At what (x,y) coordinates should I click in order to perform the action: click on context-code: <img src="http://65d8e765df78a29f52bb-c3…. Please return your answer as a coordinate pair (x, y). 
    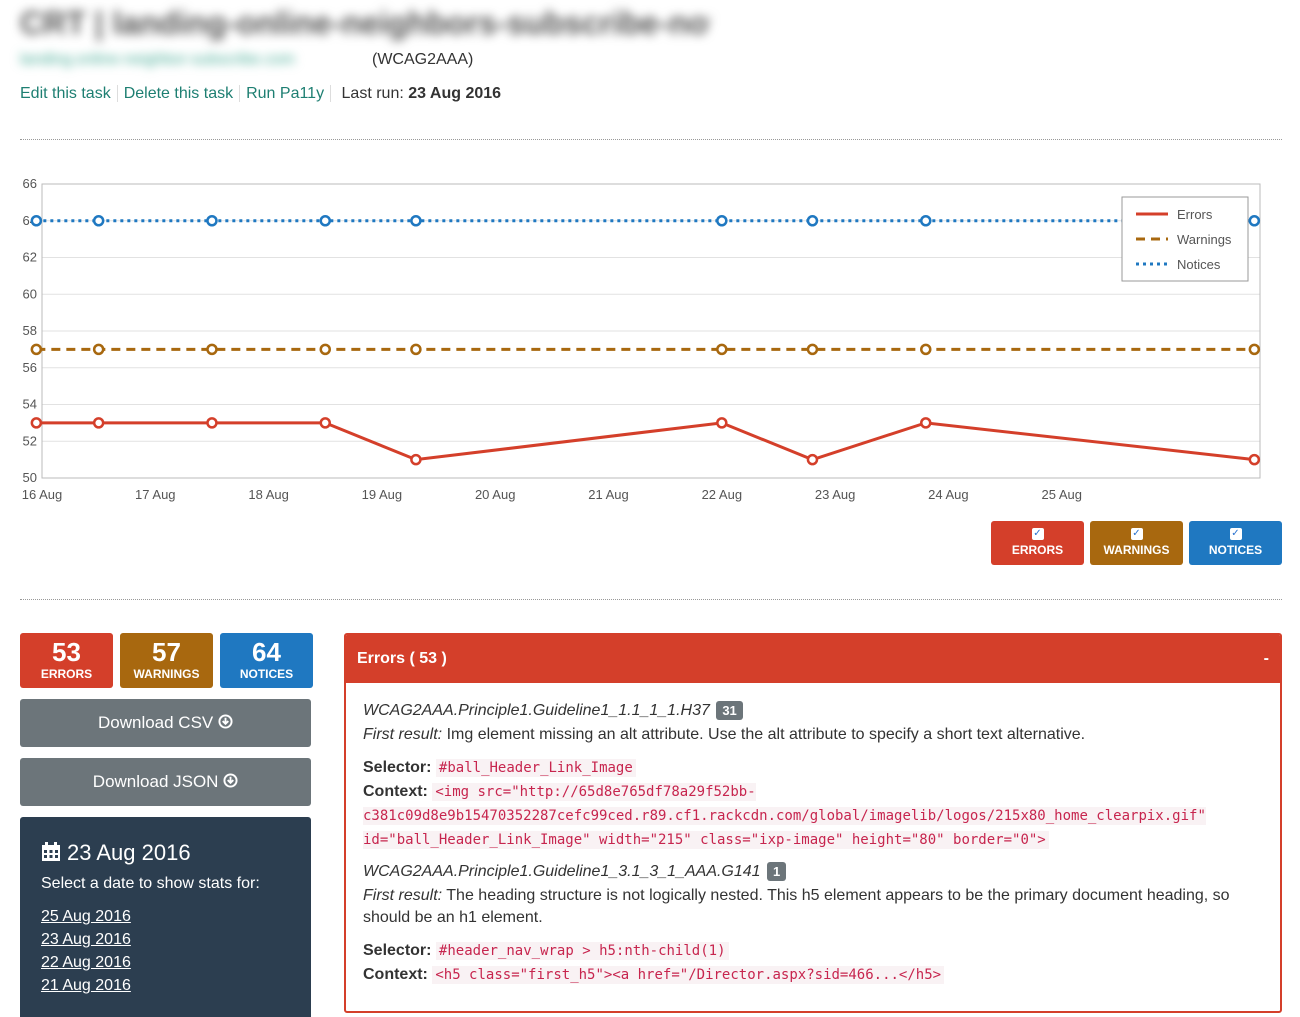
    Looking at the image, I should click on (784, 816).